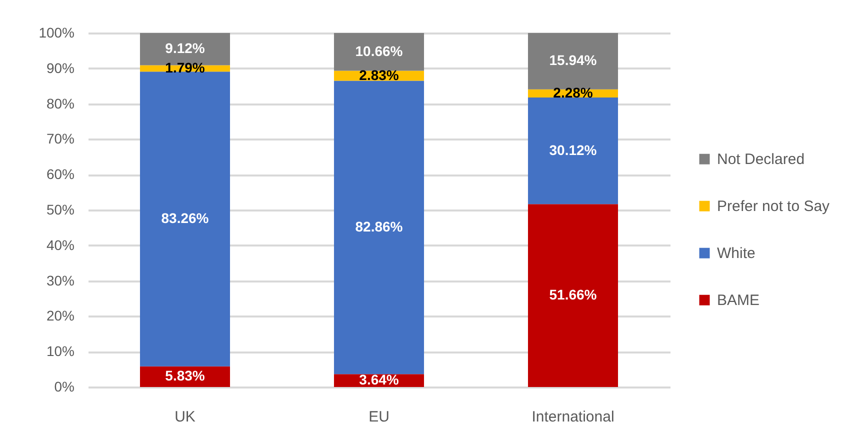  Describe the element at coordinates (736, 253) in the screenshot. I see `legend-label: White` at that location.